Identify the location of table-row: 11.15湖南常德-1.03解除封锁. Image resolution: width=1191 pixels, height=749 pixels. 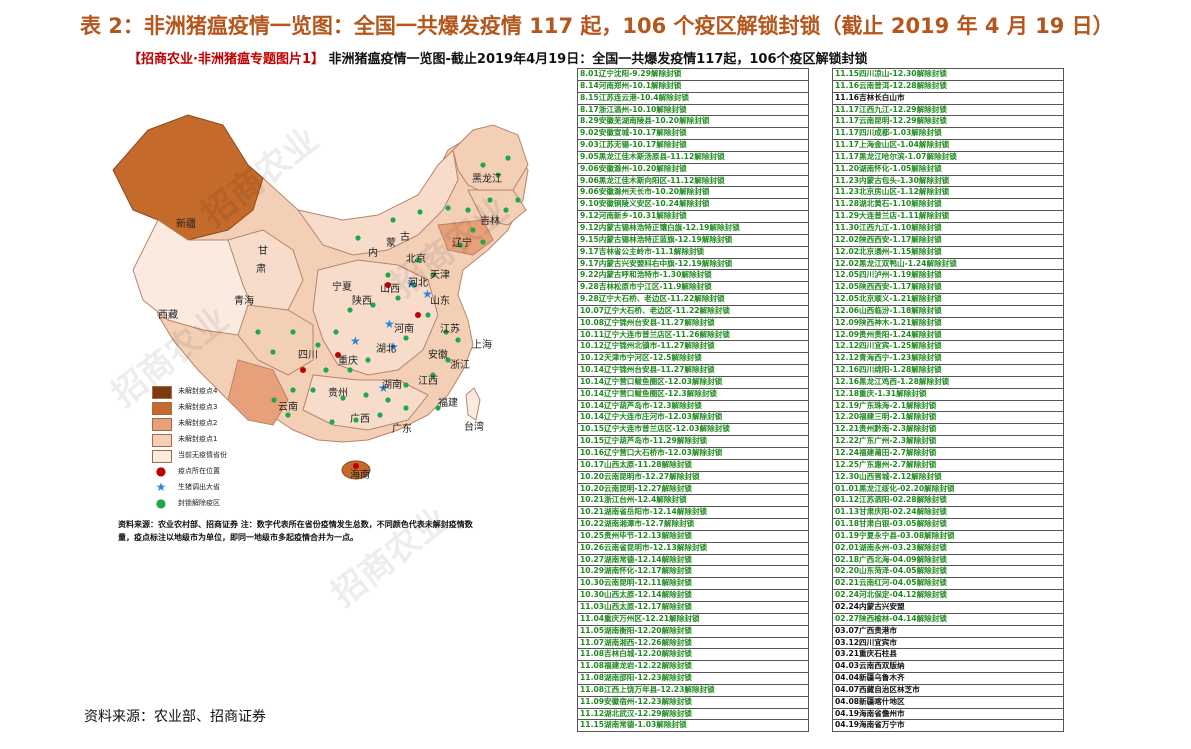
(693, 726).